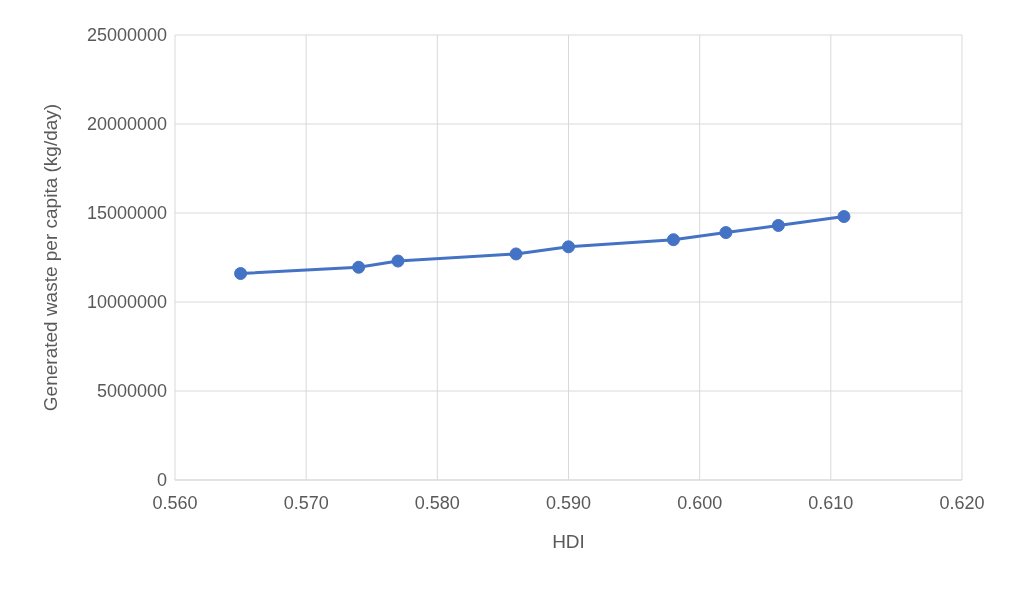 The image size is (1012, 590). Describe the element at coordinates (831, 502) in the screenshot. I see `x-tick-label: 0.610` at that location.